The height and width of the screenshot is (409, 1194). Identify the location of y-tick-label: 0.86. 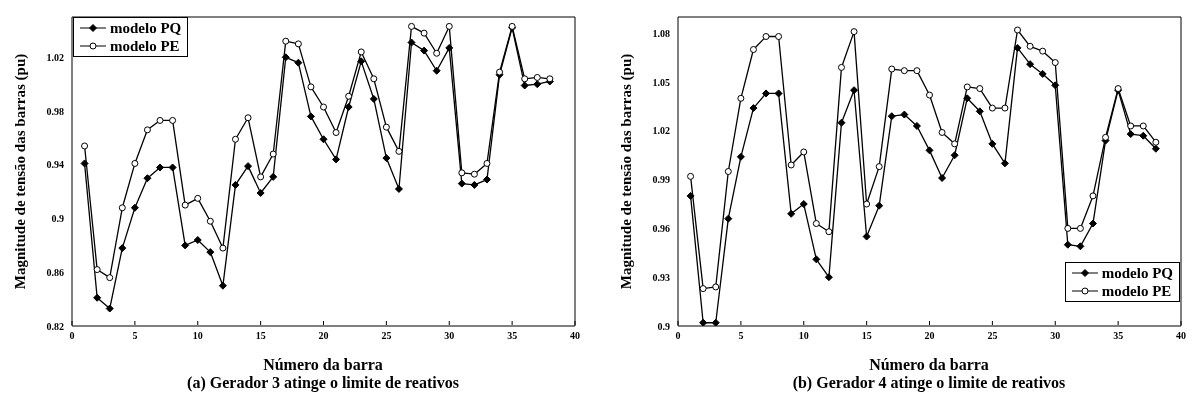
(55, 272).